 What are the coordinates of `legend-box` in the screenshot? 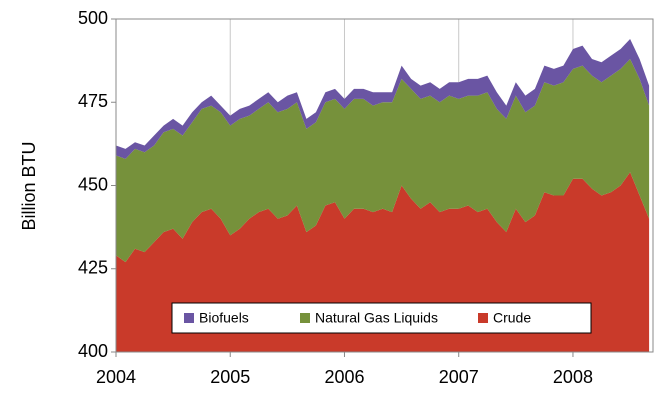 It's located at (381, 318).